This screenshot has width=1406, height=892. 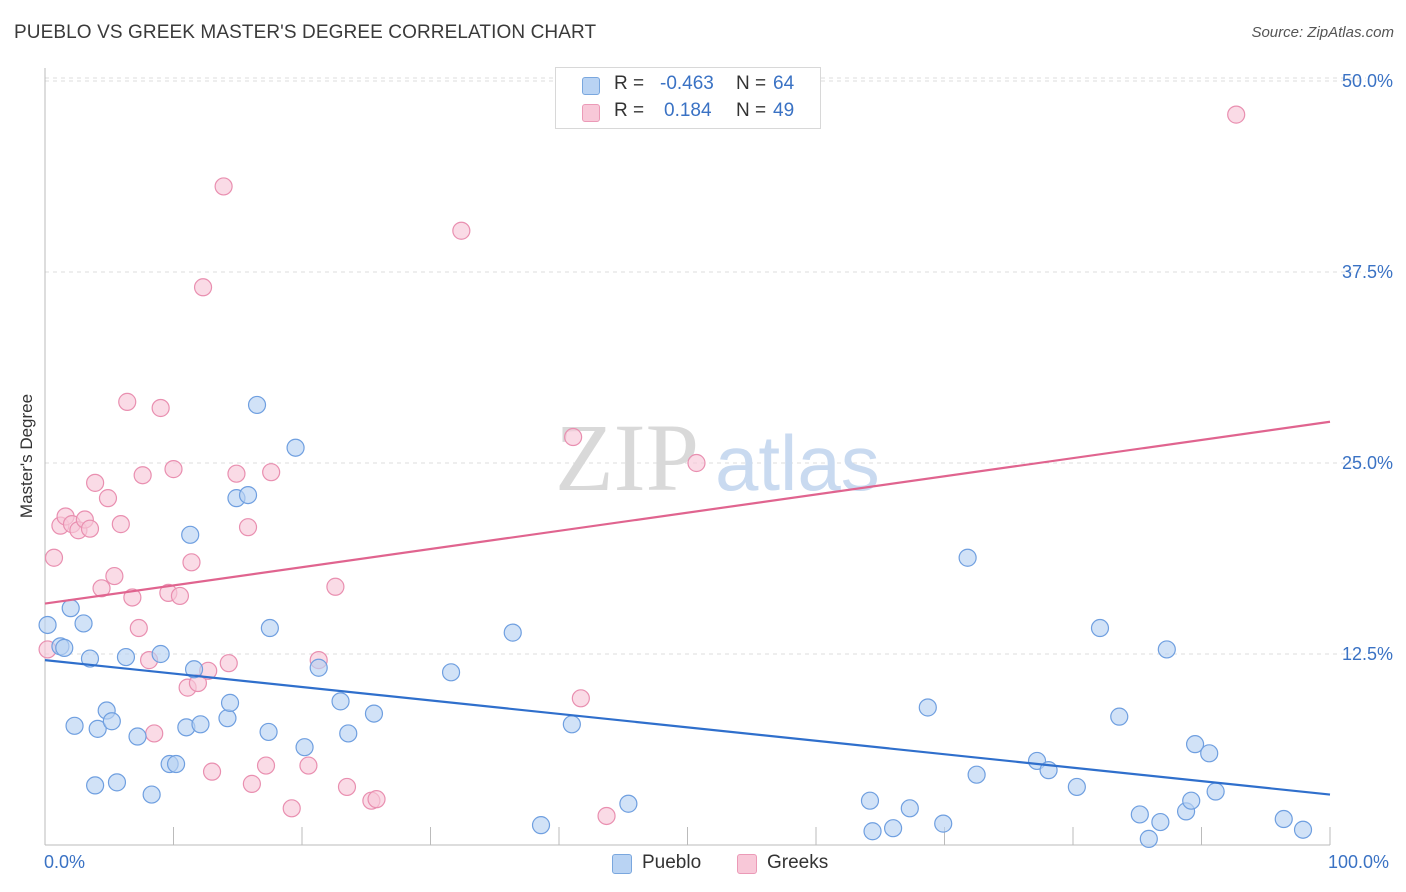 What do you see at coordinates (1359, 862) in the screenshot?
I see `x-tick-max: 100.0%` at bounding box center [1359, 862].